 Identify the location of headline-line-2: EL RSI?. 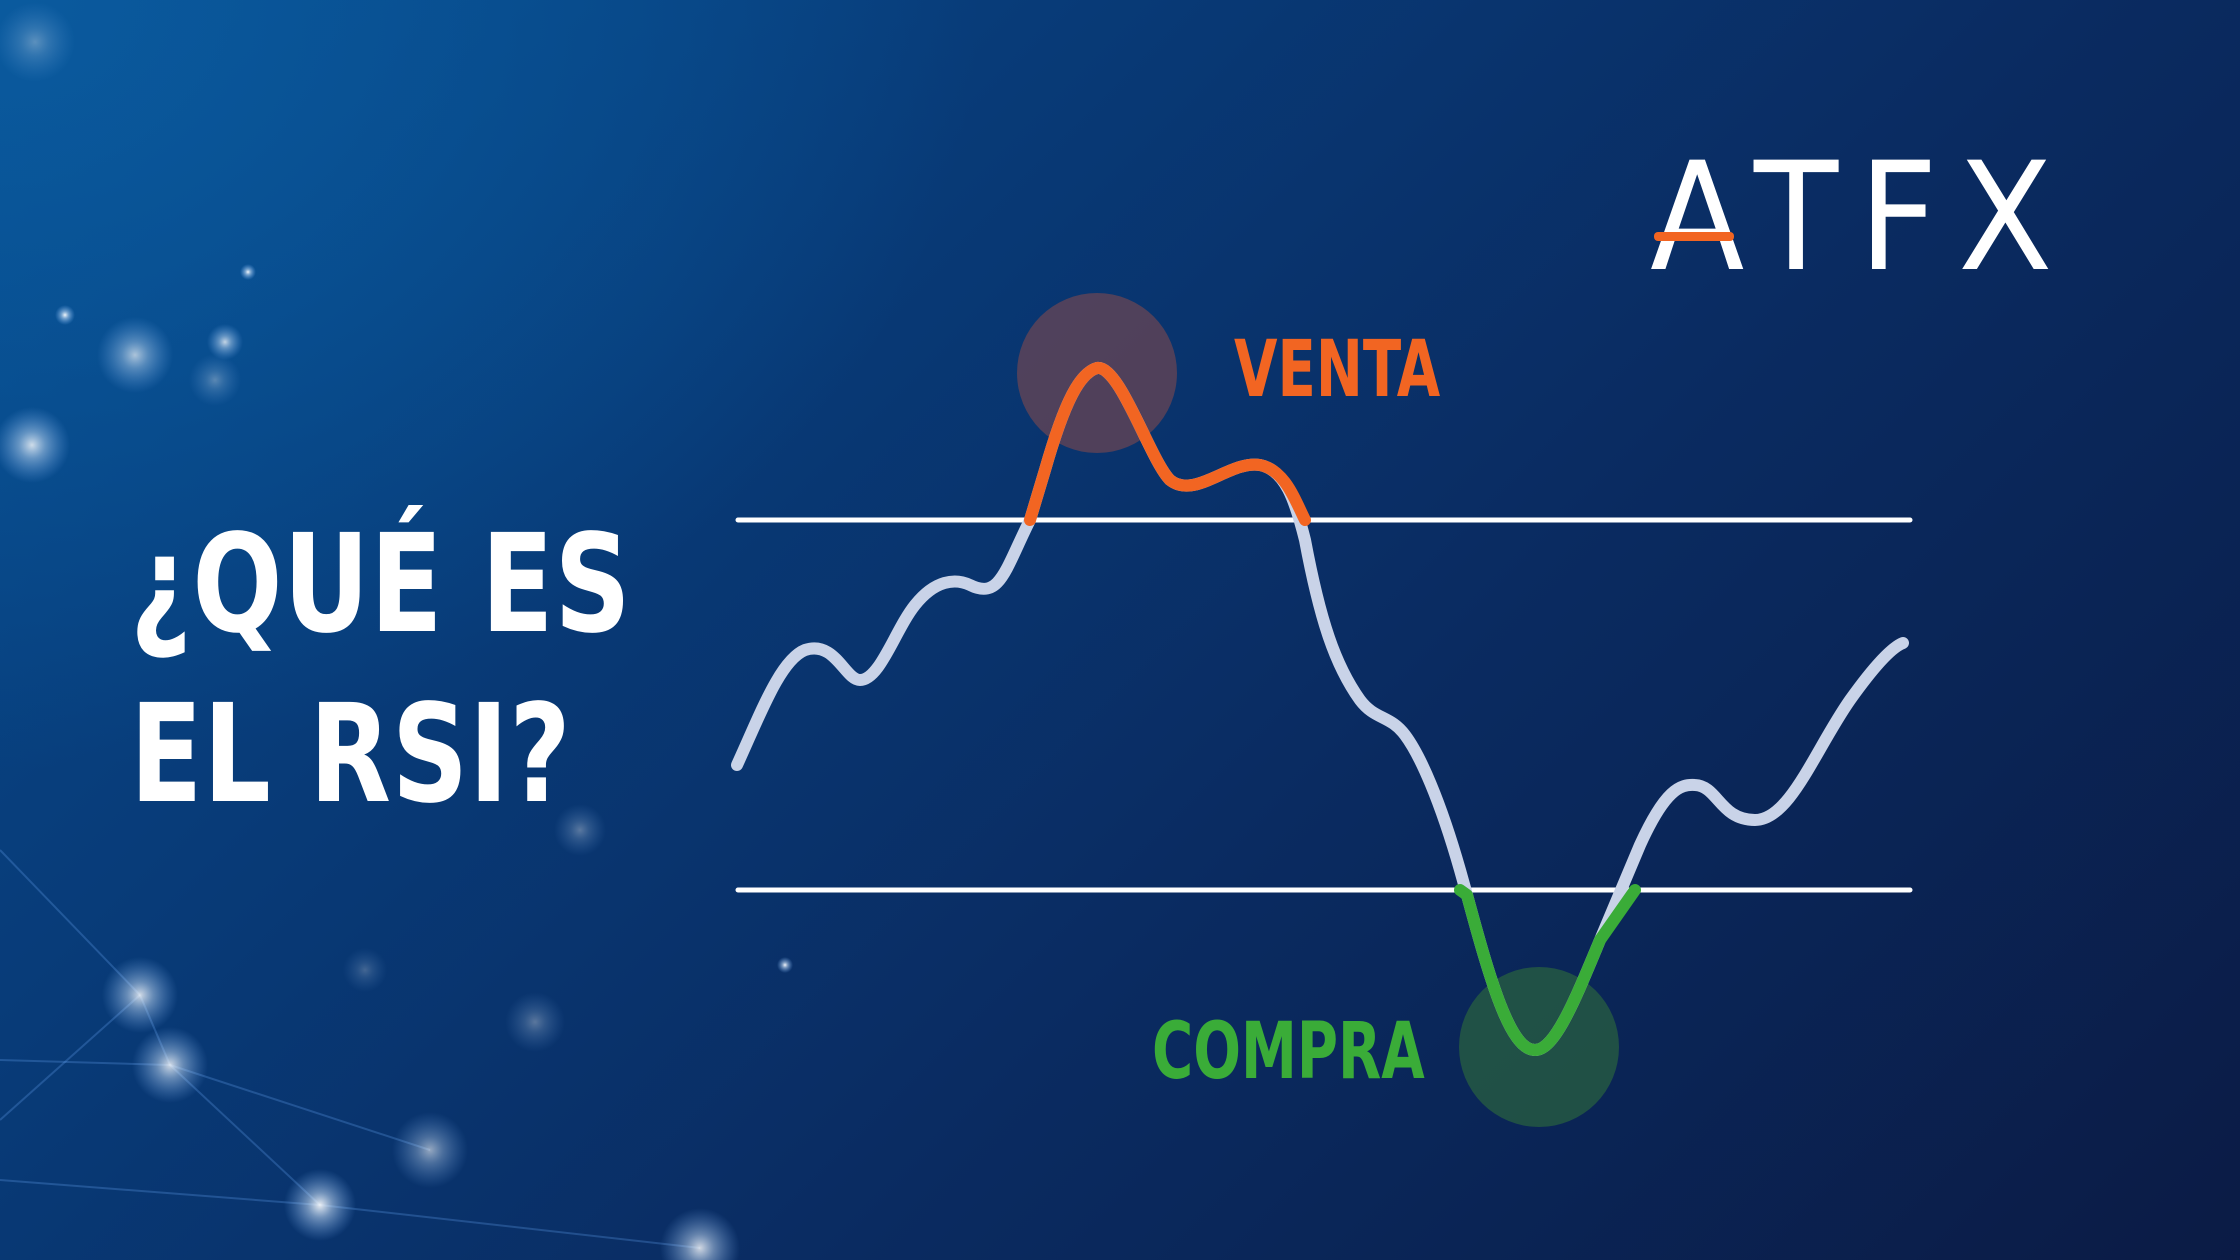
(351, 755).